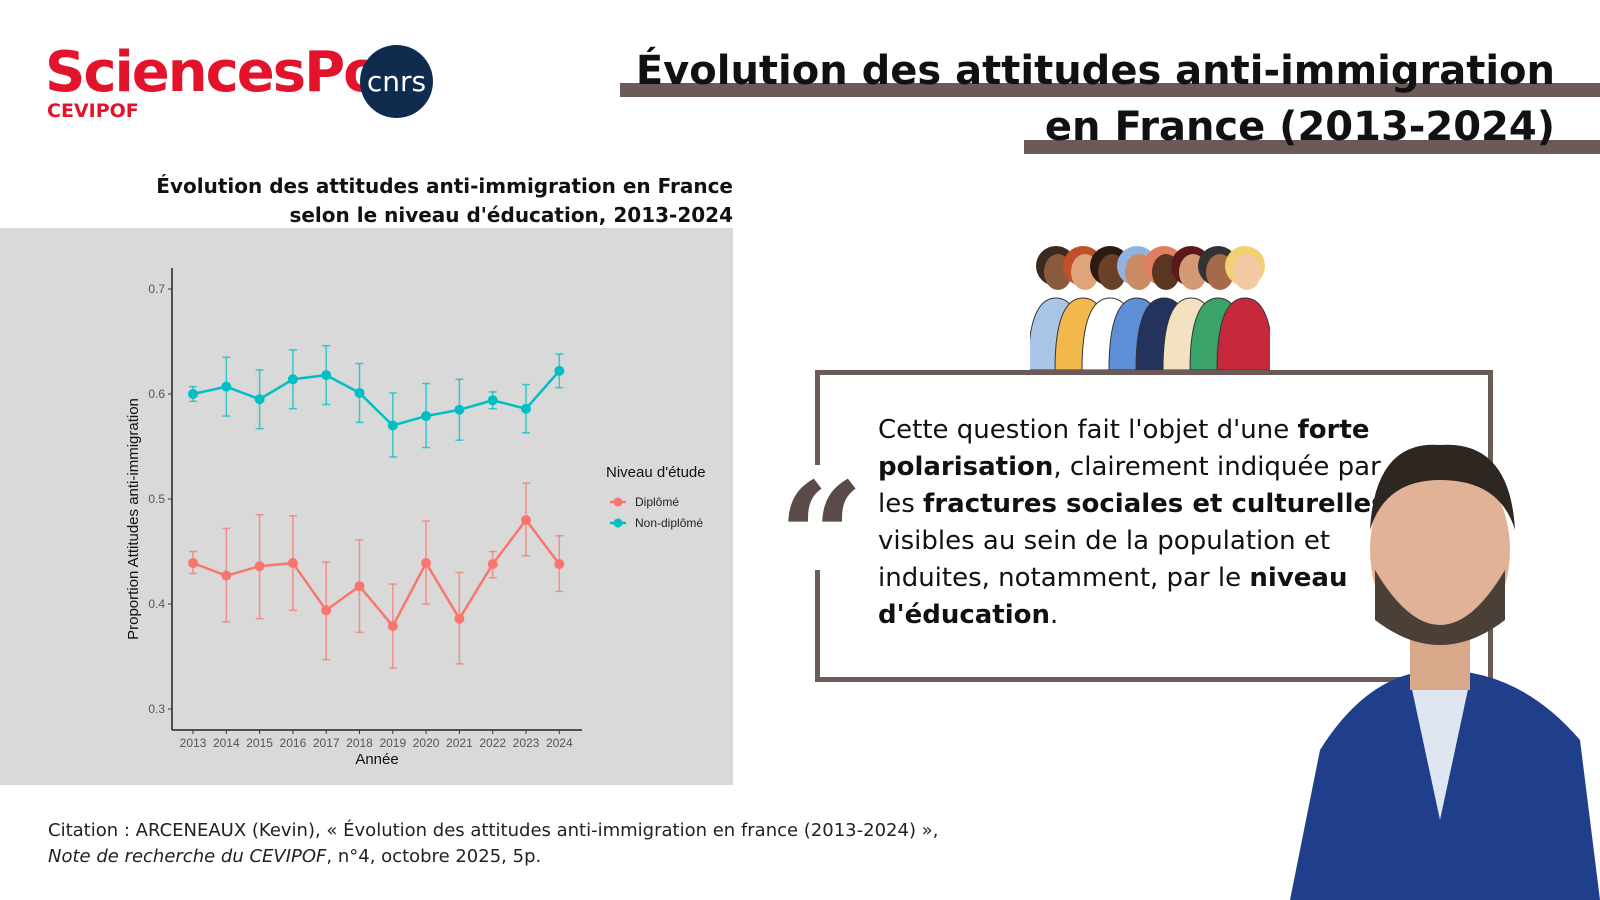  What do you see at coordinates (133, 519) in the screenshot?
I see `y-axis-label: Proportion Attitudes anti-immigration` at bounding box center [133, 519].